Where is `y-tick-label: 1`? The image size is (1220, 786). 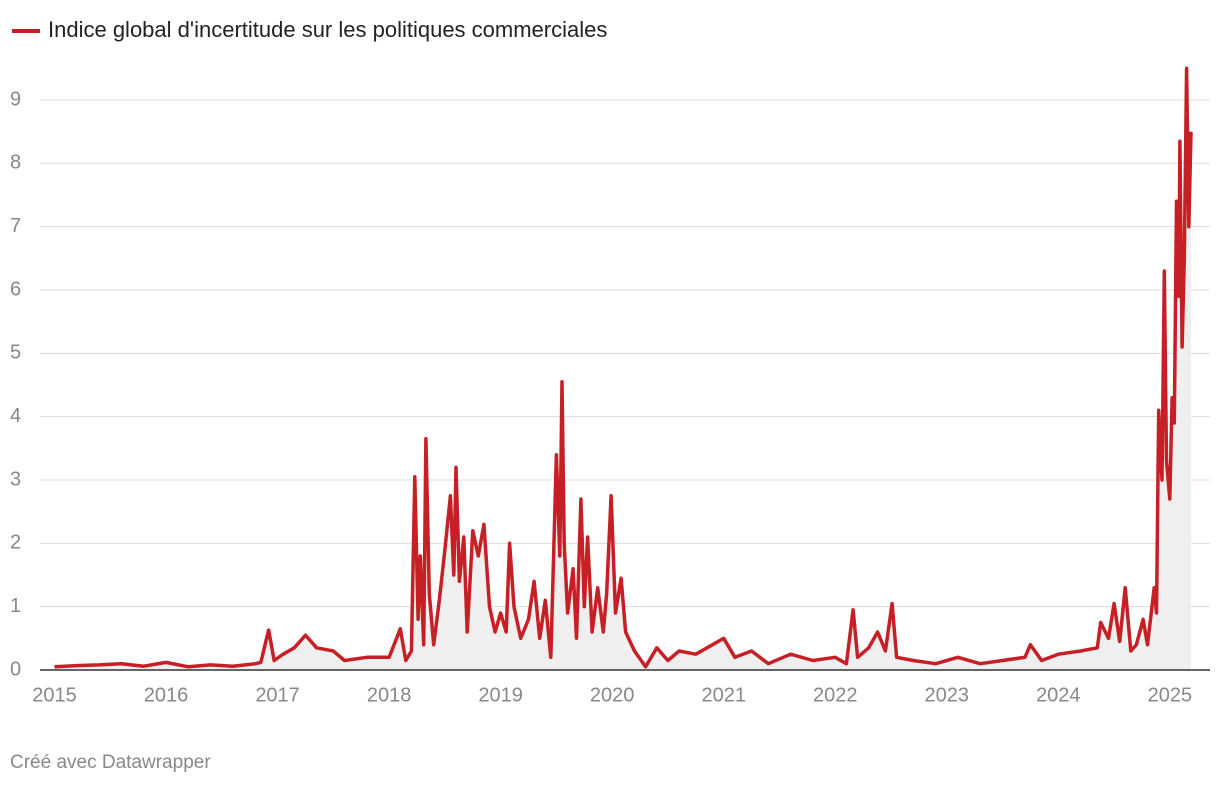 y-tick-label: 1 is located at coordinates (15, 606).